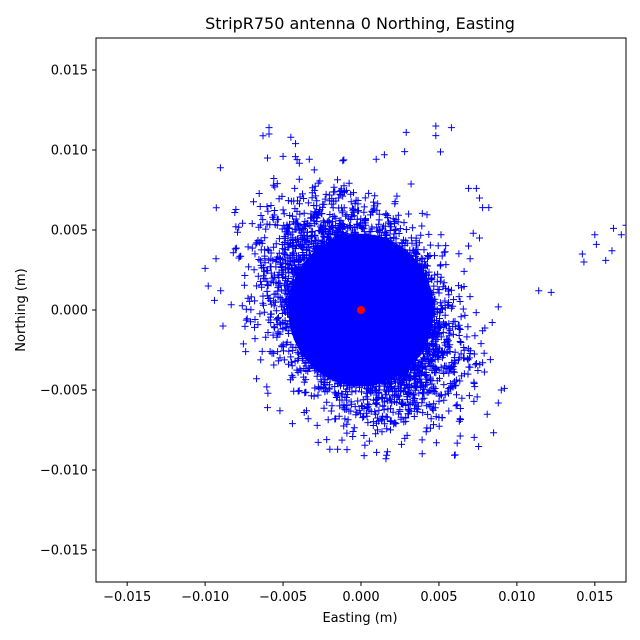 The image size is (640, 640). I want to click on x-tick-label: −0.005, so click(283, 597).